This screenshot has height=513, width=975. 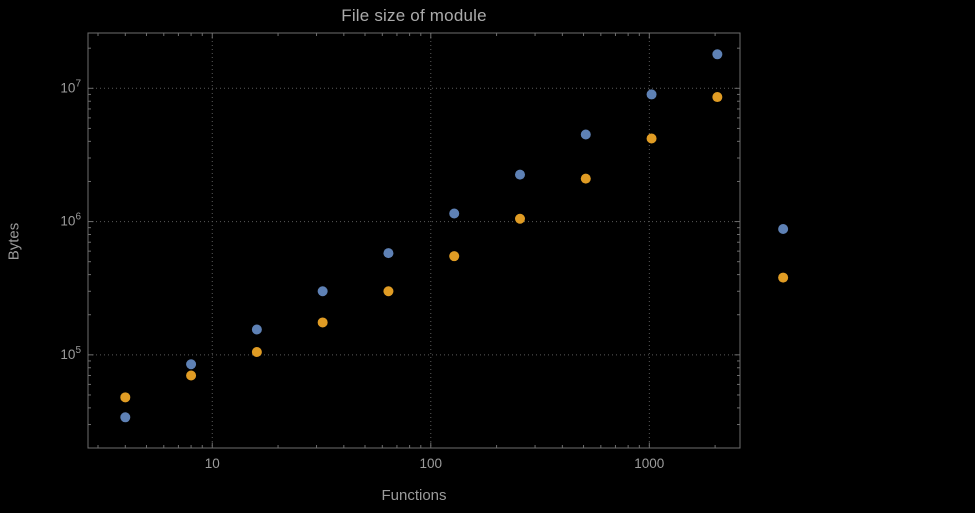 I want to click on x-tick-label: 1000, so click(x=649, y=463).